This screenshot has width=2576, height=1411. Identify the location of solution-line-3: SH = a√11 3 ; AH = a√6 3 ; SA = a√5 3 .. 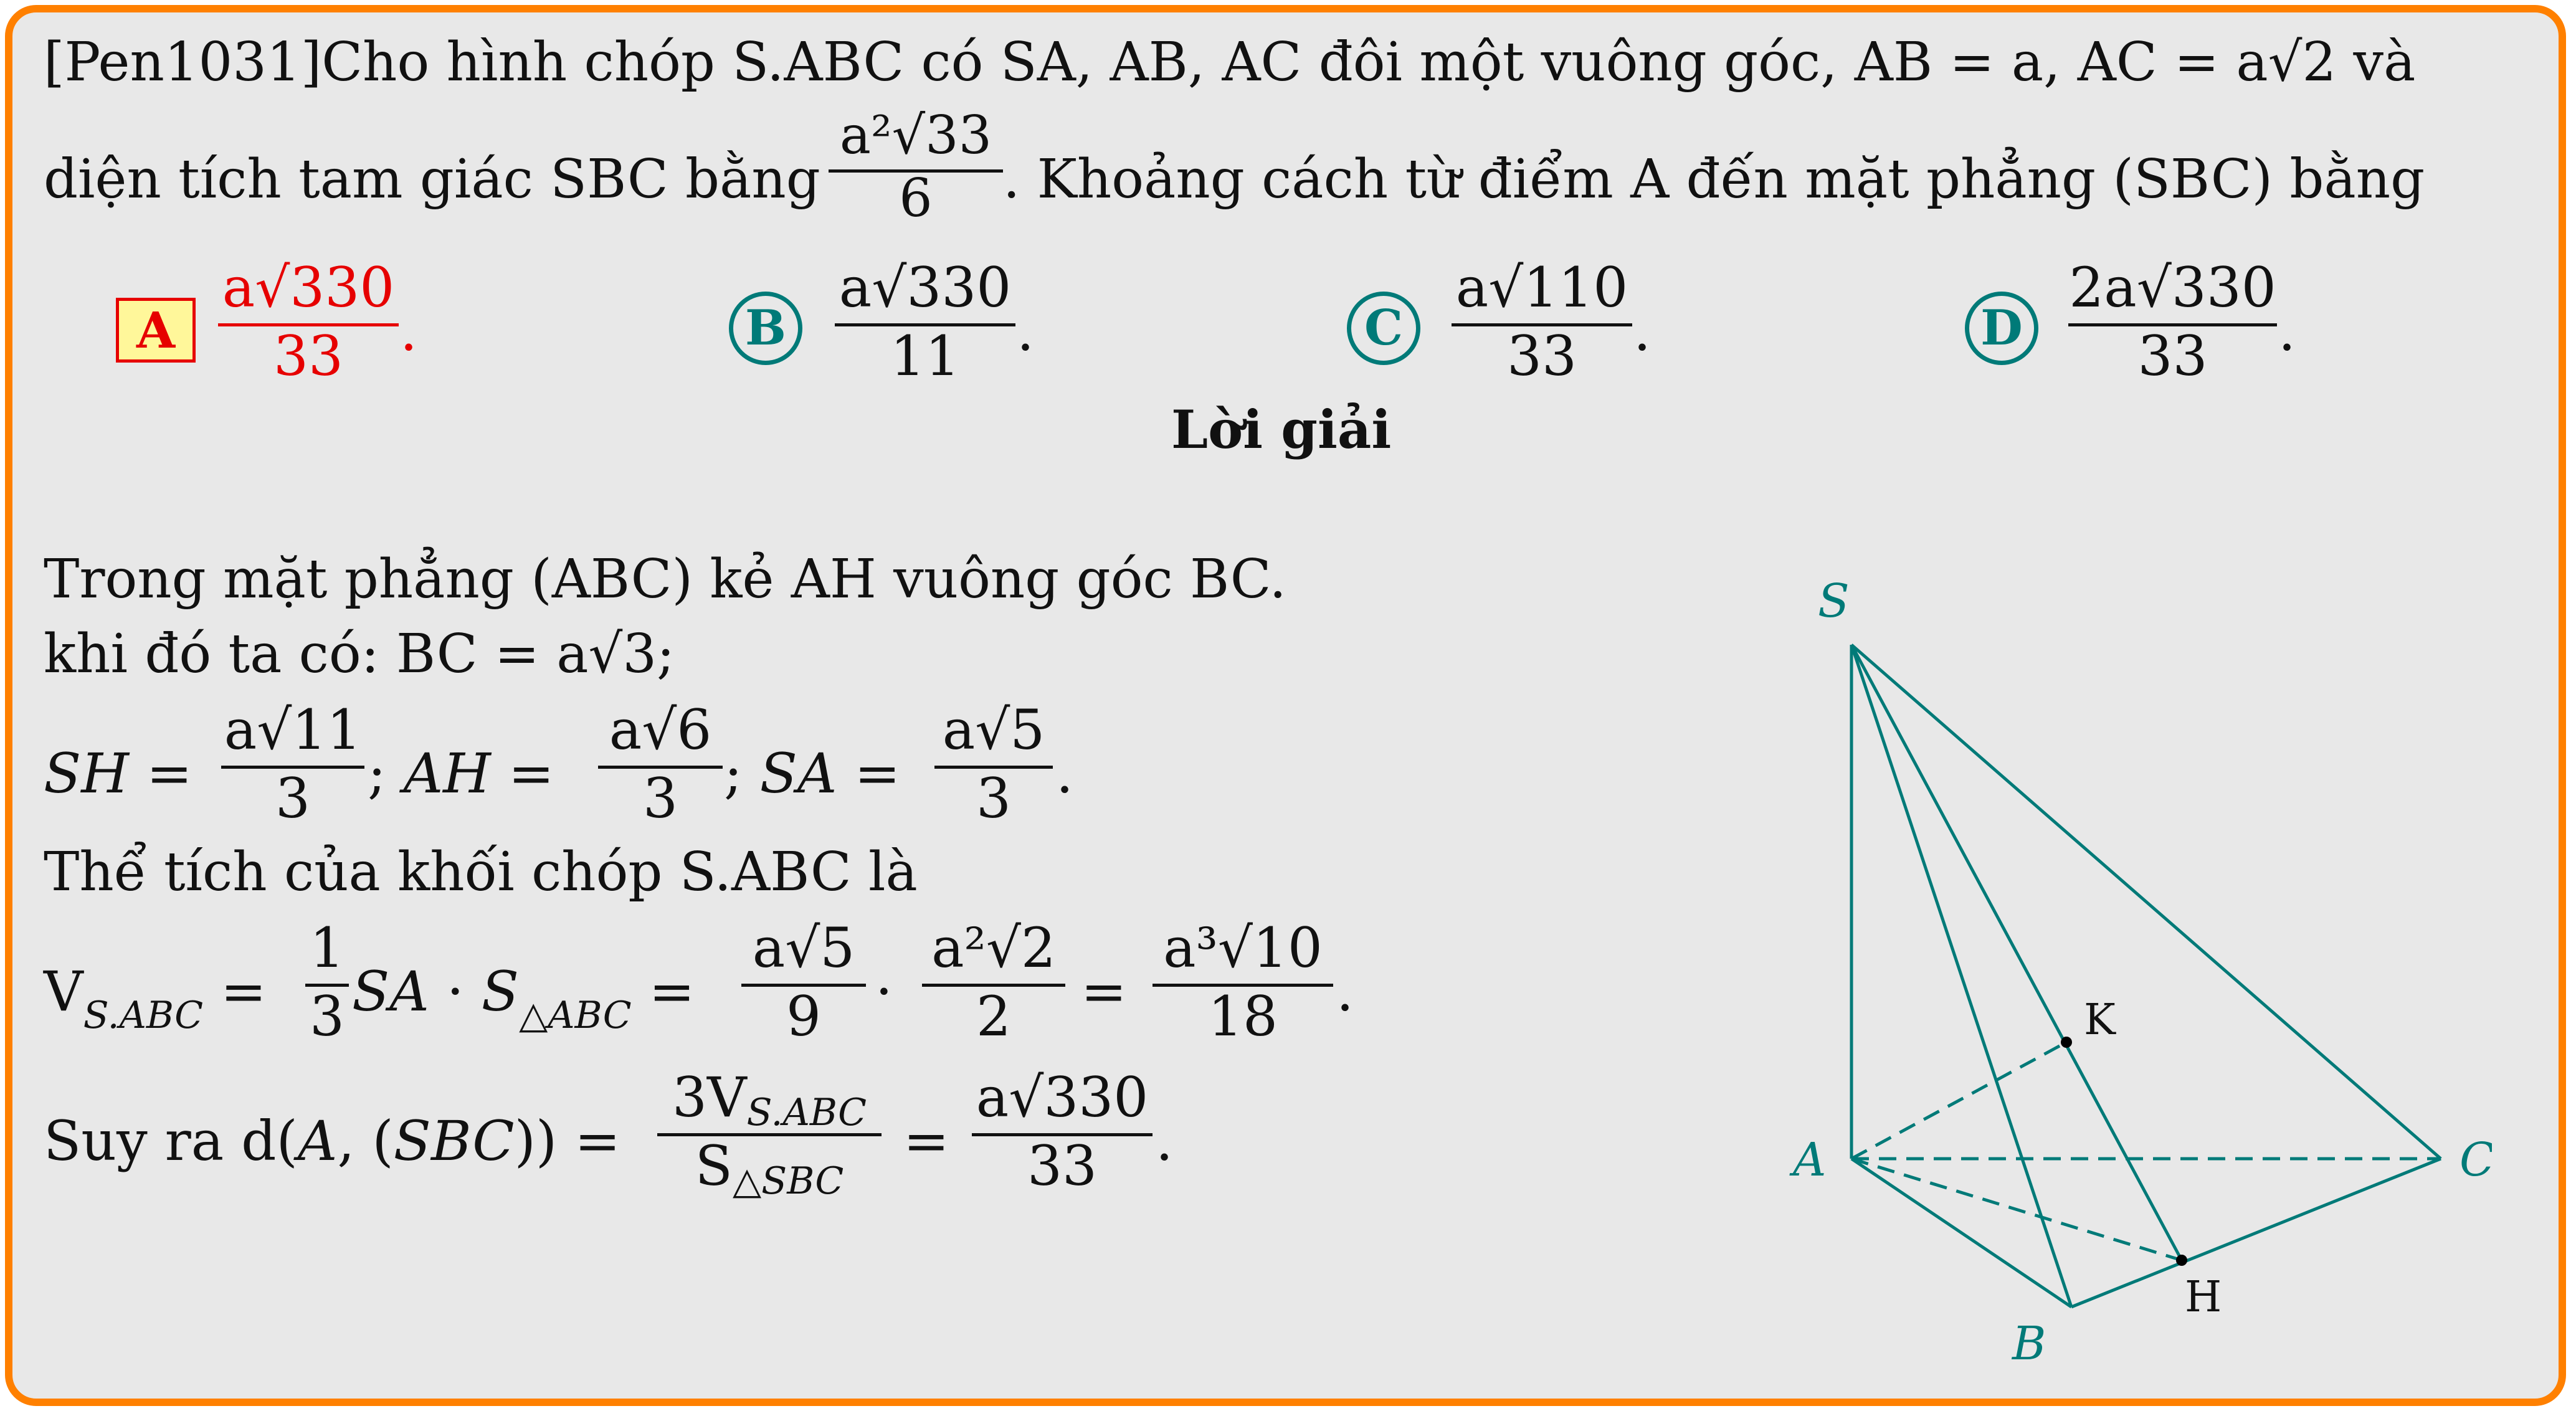
(573, 773).